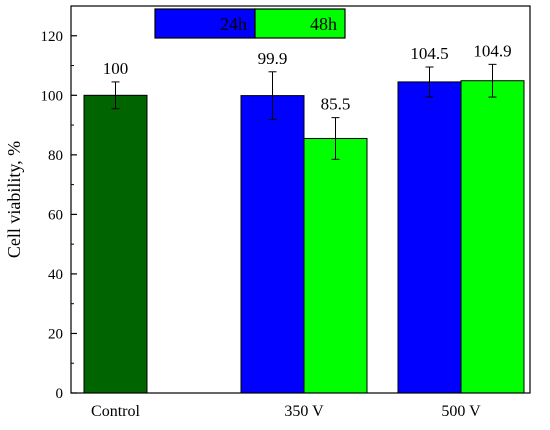 Image resolution: width=550 pixels, height=430 pixels. What do you see at coordinates (272, 244) in the screenshot?
I see `bar-350-v-24h` at bounding box center [272, 244].